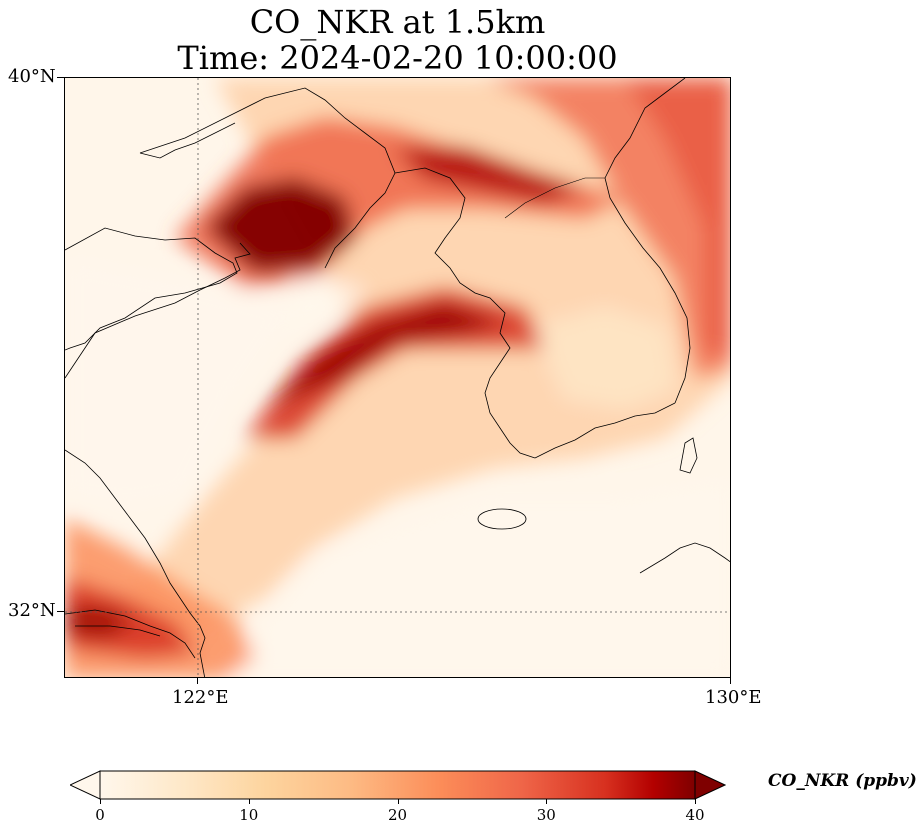 Image resolution: width=920 pixels, height=836 pixels. I want to click on colorbar, so click(397, 785).